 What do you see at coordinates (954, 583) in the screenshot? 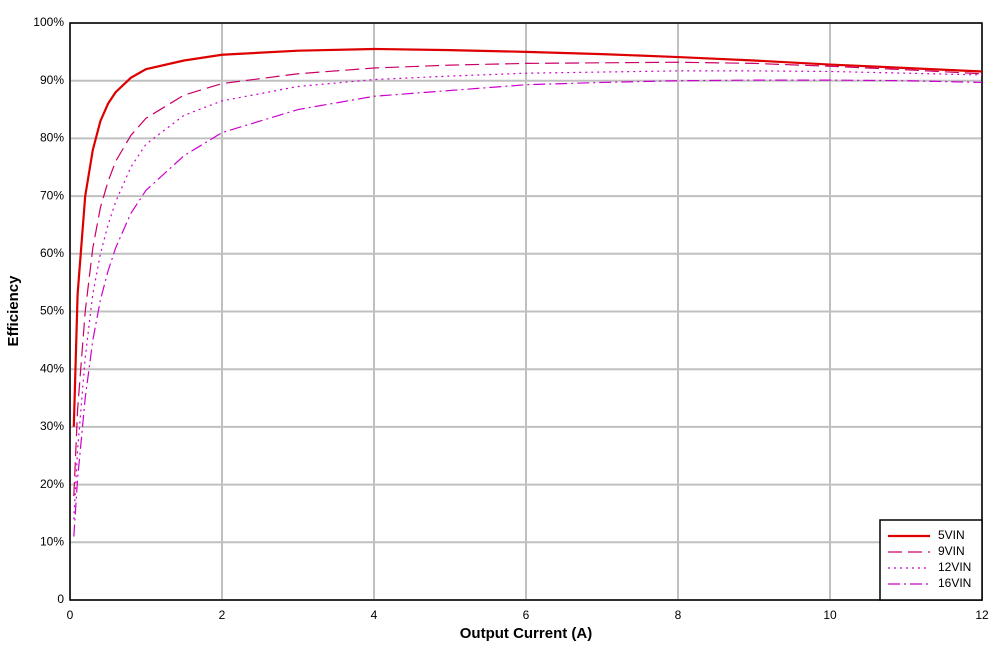
I see `legend-label: 16VIN` at bounding box center [954, 583].